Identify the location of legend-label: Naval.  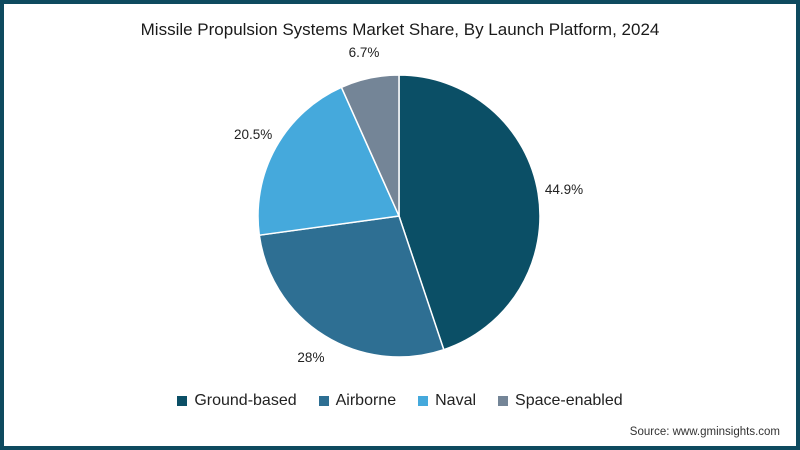
(456, 400).